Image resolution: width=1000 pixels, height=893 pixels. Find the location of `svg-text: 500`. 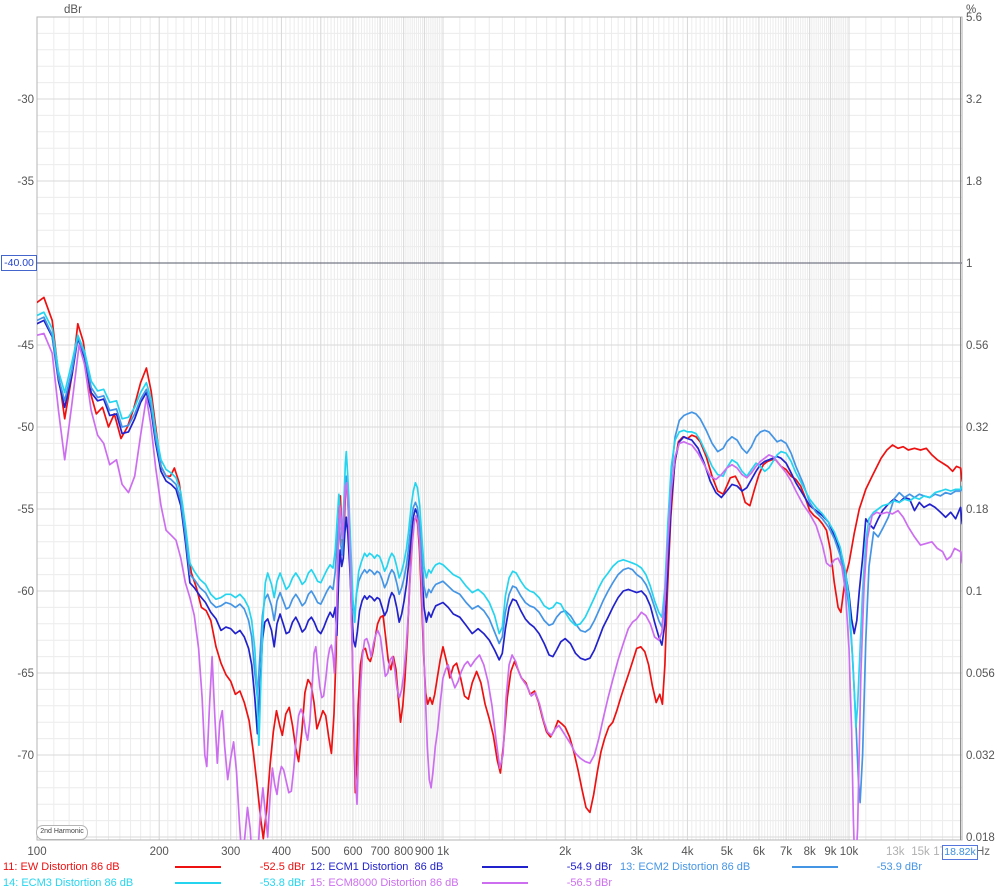

svg-text: 500 is located at coordinates (320, 852).